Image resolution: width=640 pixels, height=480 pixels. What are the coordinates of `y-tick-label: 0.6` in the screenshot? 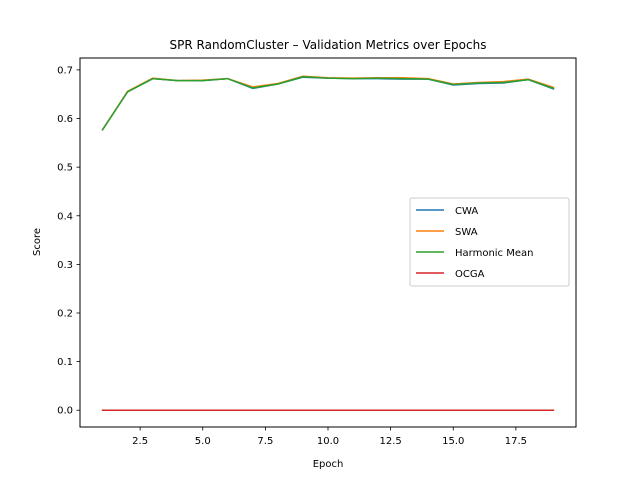 It's located at (65, 119).